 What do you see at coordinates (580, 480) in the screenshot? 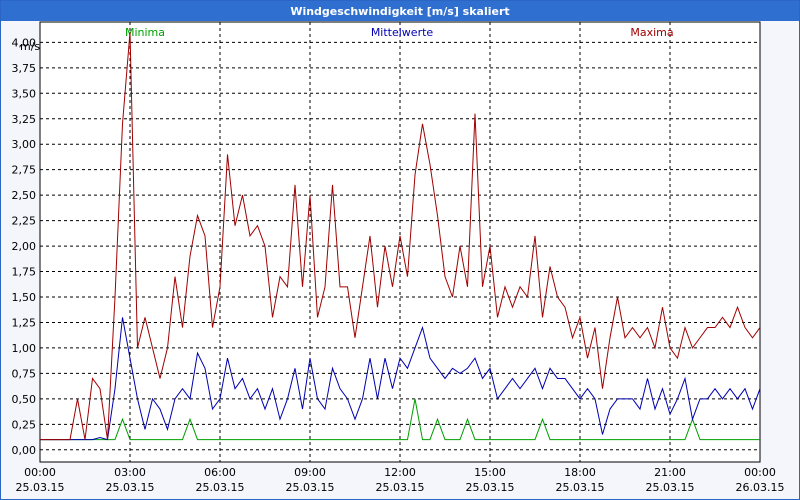
I see `x-tick-label: 18:00 25.03.15` at bounding box center [580, 480].